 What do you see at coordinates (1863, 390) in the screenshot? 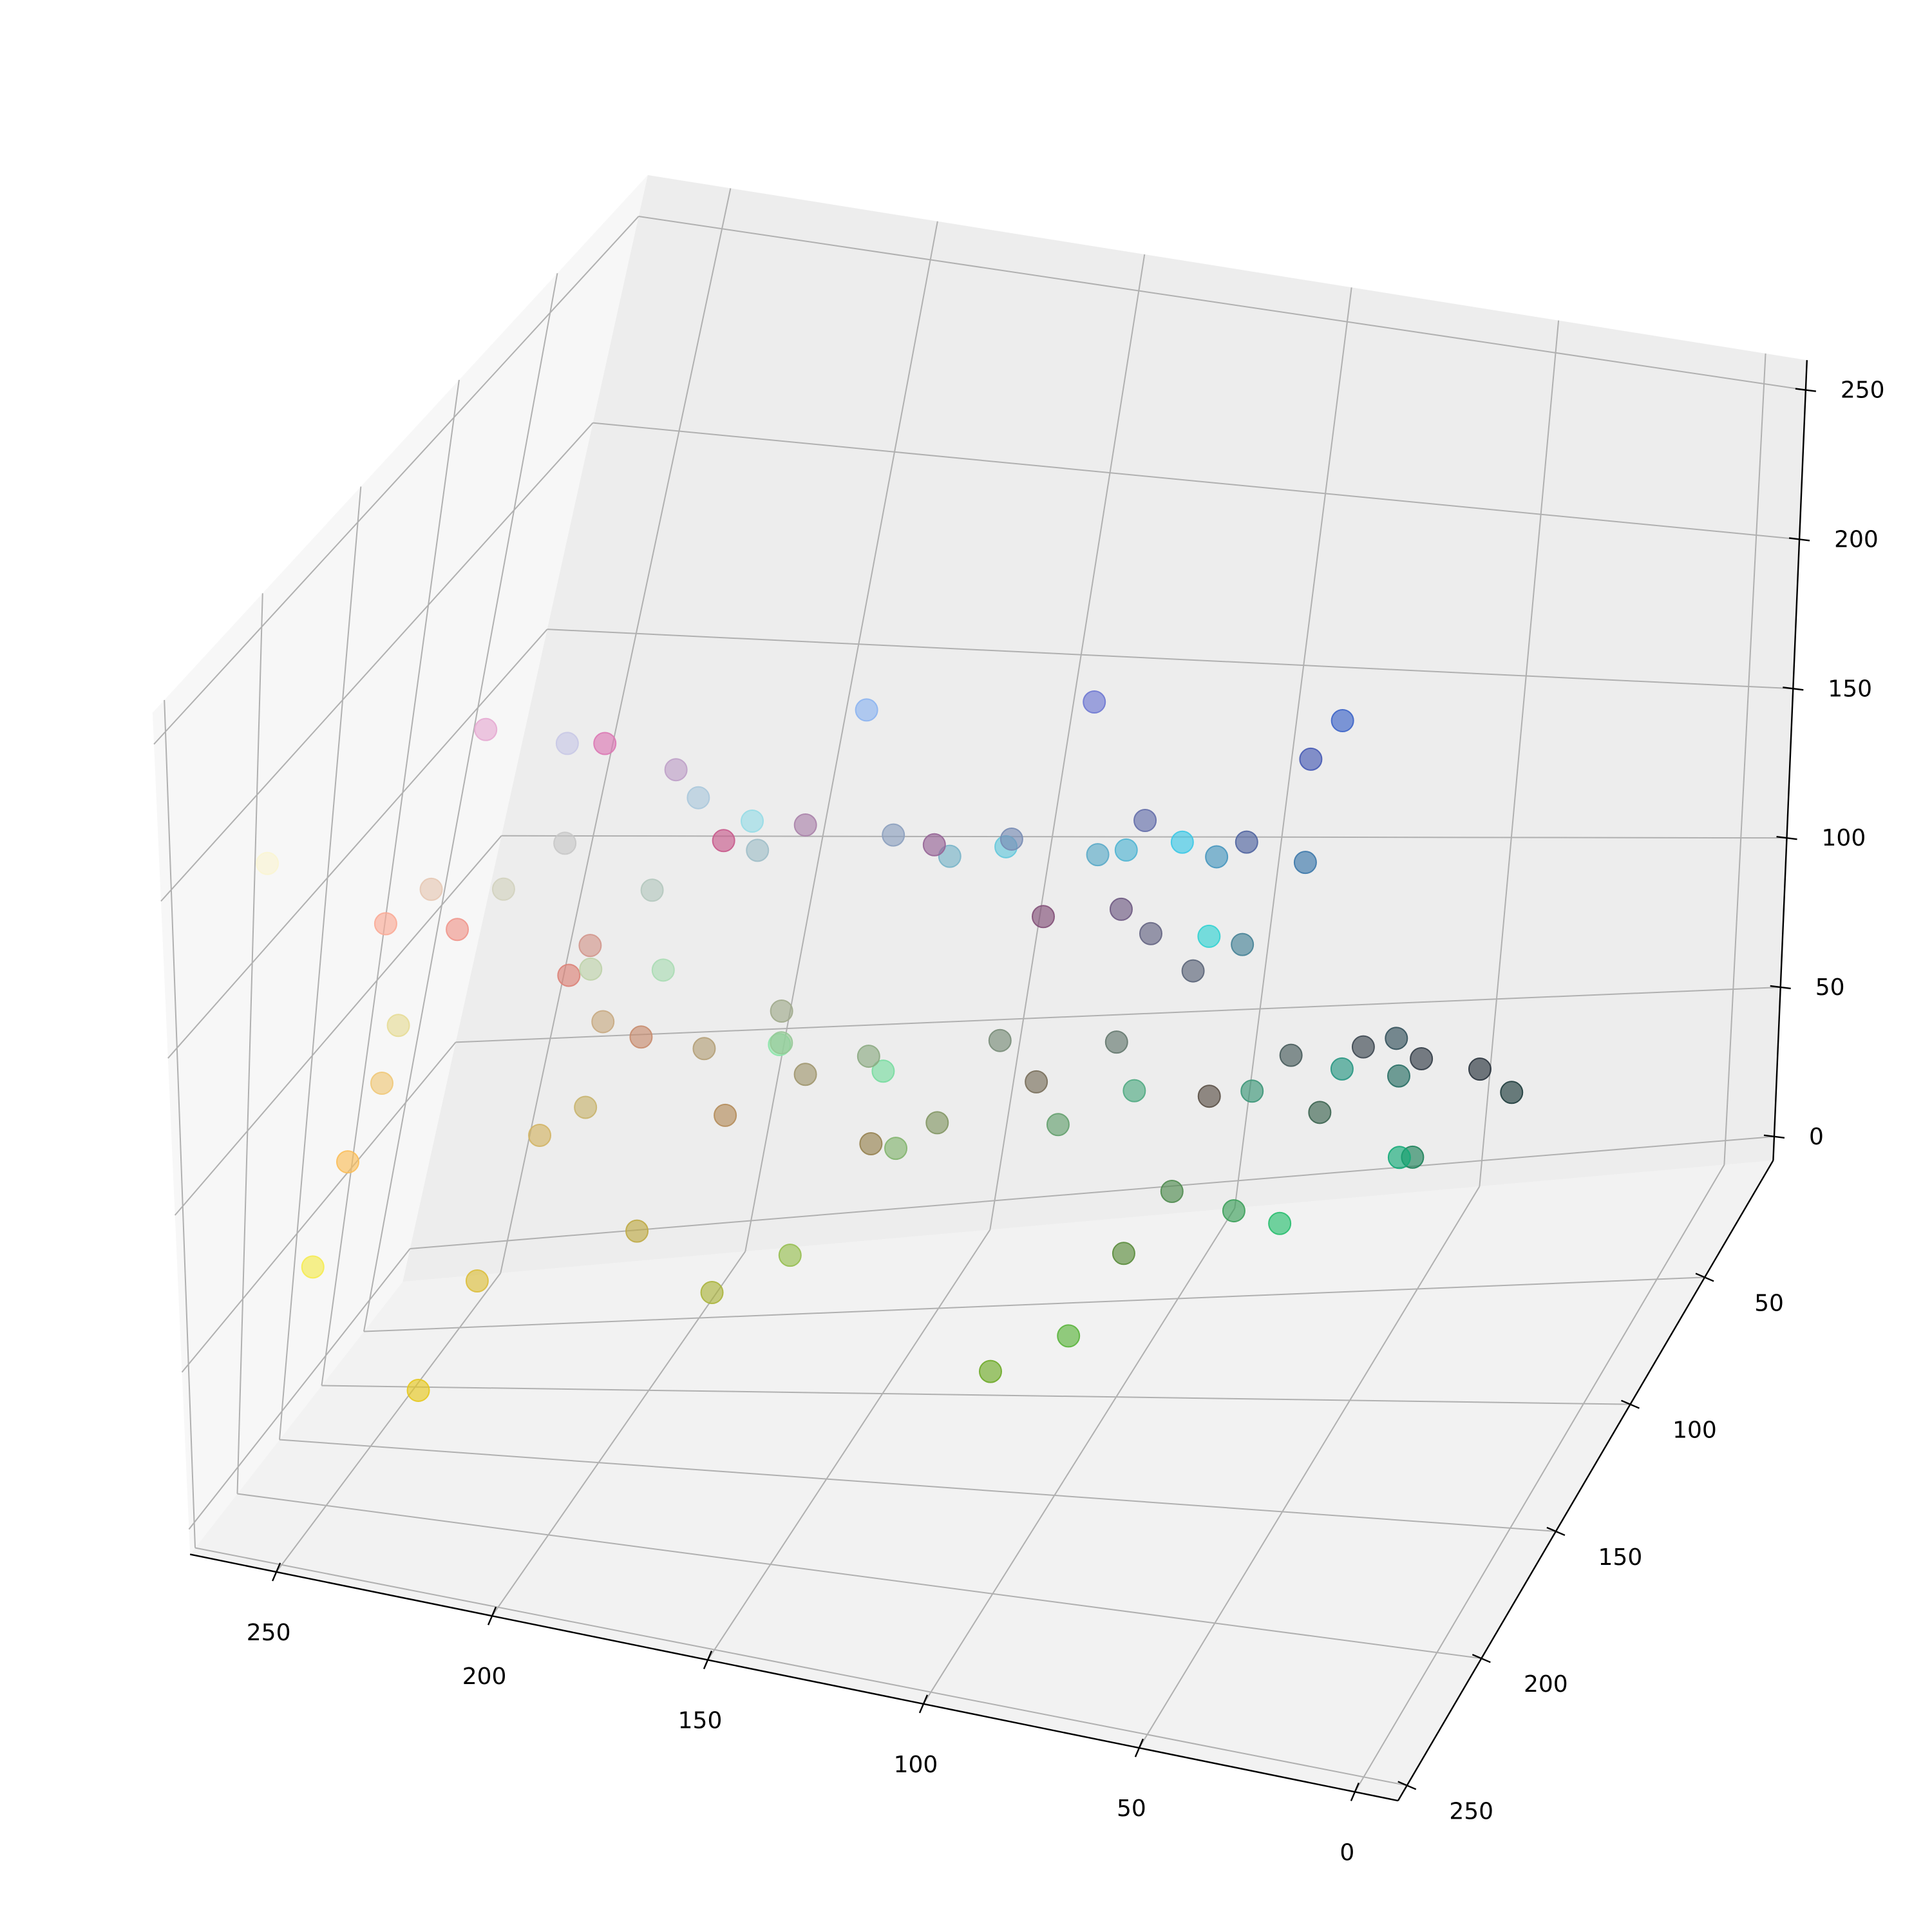
I see `z-tick-label: 250` at bounding box center [1863, 390].